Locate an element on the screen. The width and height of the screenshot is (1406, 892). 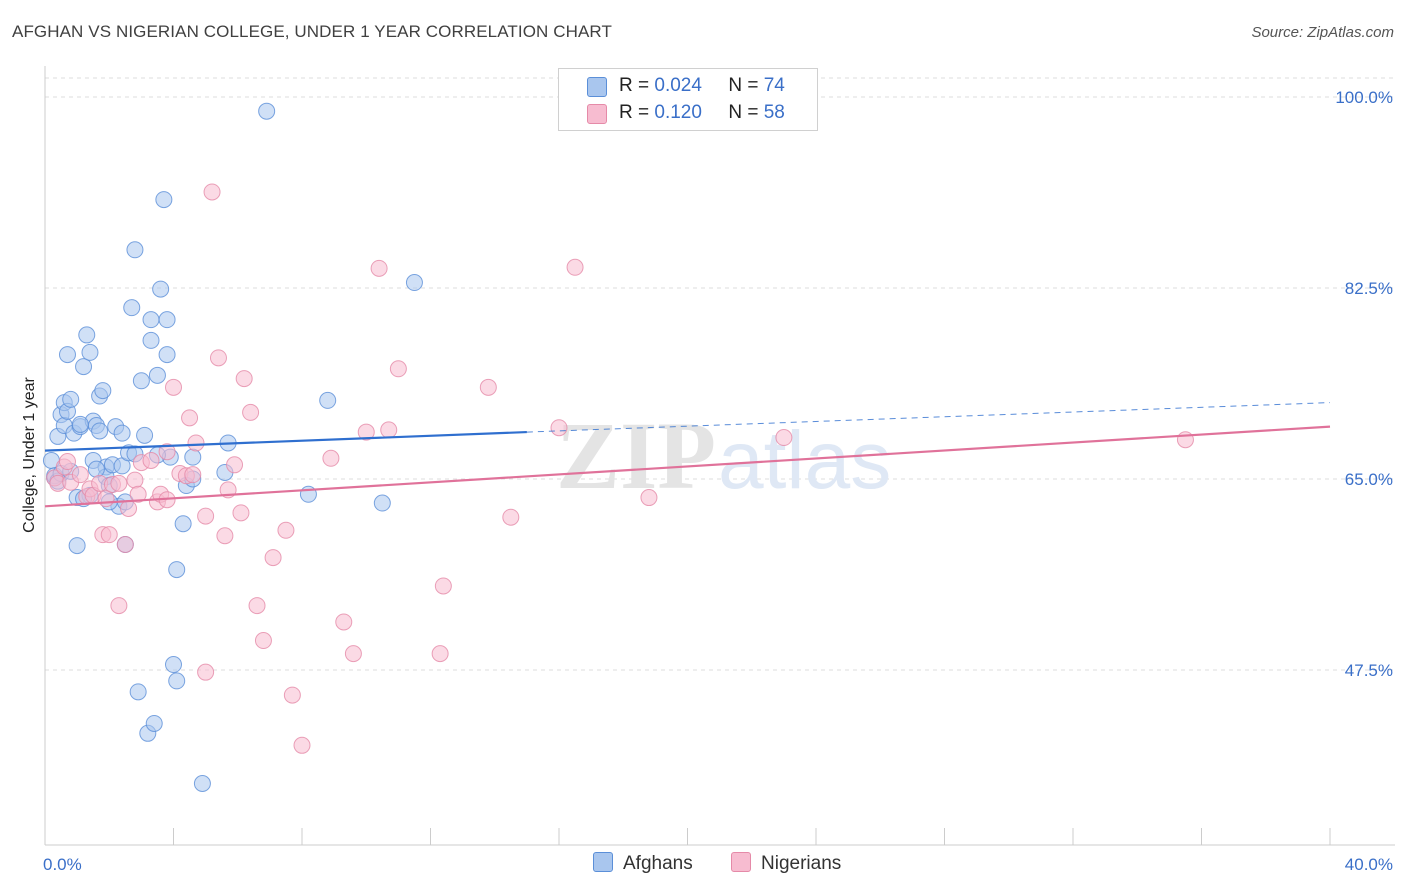
bottom-legend-afghans: Afghans is located at coordinates (643, 863).